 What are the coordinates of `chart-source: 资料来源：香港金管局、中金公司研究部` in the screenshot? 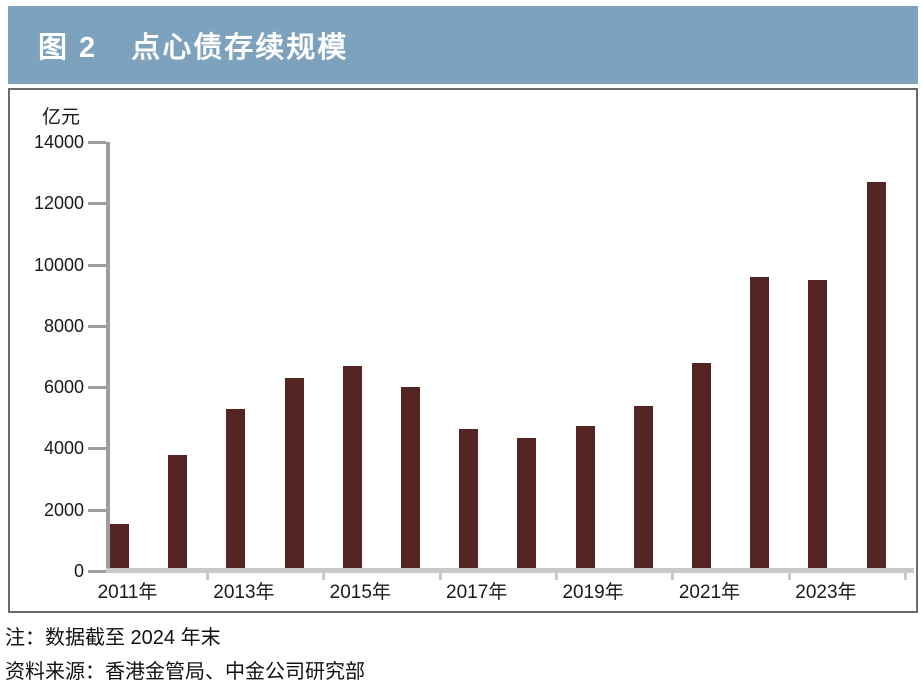 It's located at (185, 672).